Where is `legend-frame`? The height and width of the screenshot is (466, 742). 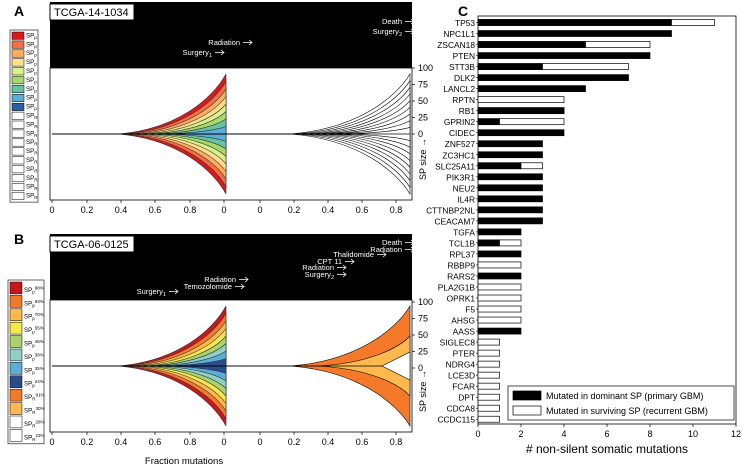 legend-frame is located at coordinates (26, 362).